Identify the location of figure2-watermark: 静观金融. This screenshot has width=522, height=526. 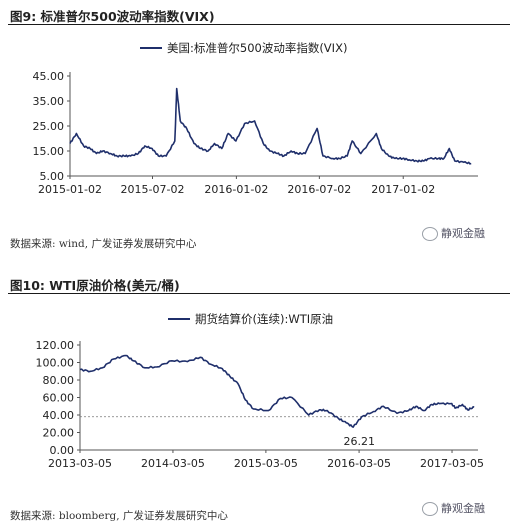
(453, 508).